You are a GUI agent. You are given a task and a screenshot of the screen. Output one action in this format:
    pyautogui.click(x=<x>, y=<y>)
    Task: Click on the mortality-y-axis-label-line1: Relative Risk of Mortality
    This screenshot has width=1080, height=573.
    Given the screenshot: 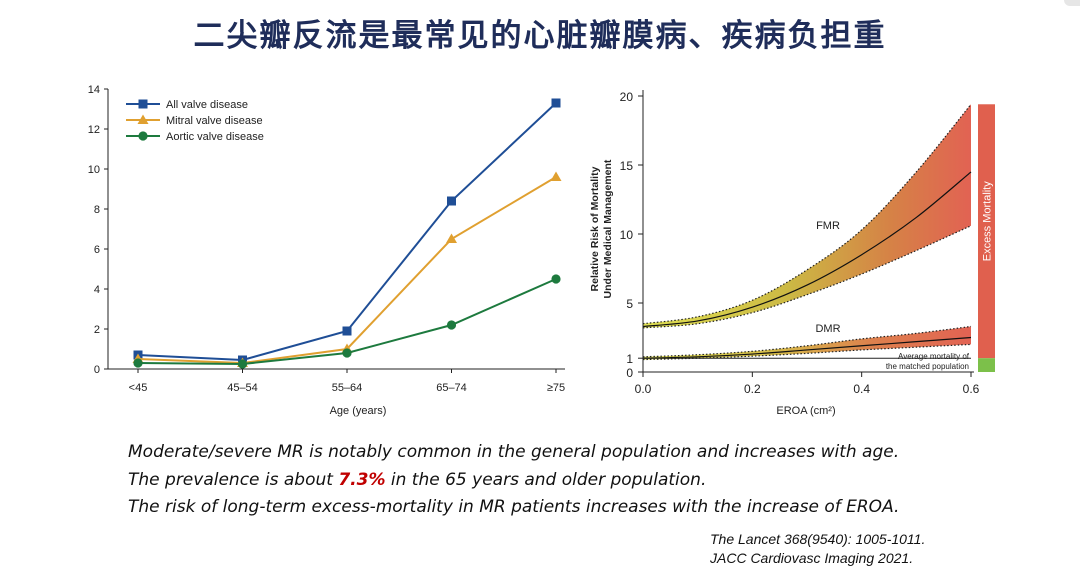 What is the action you would take?
    pyautogui.click(x=595, y=228)
    